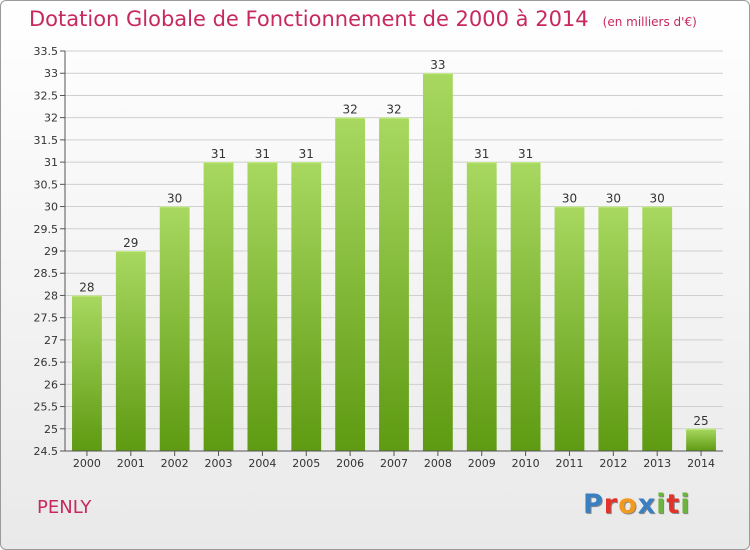 The width and height of the screenshot is (750, 550). I want to click on data-label-2002: 30, so click(174, 199).